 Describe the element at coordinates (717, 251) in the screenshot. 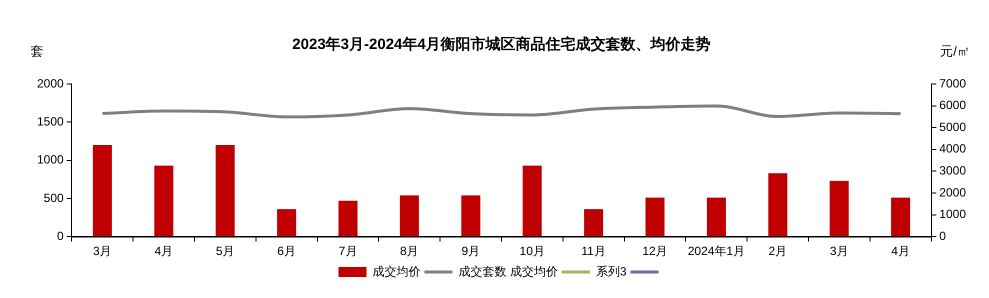

I see `x-tick-label: 2024年1月` at that location.